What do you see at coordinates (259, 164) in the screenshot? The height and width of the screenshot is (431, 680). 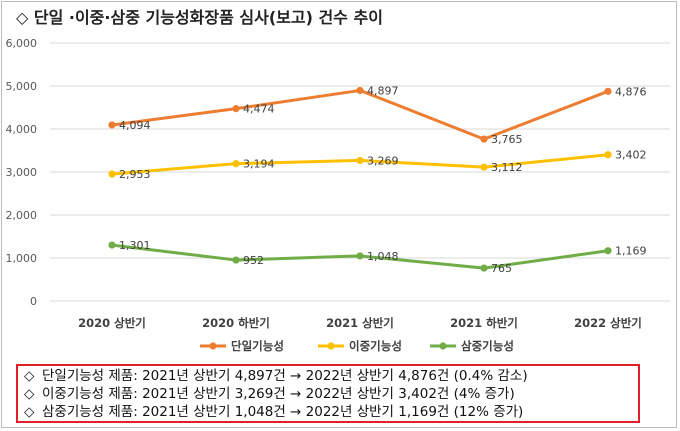 I see `data-label: 3,194` at bounding box center [259, 164].